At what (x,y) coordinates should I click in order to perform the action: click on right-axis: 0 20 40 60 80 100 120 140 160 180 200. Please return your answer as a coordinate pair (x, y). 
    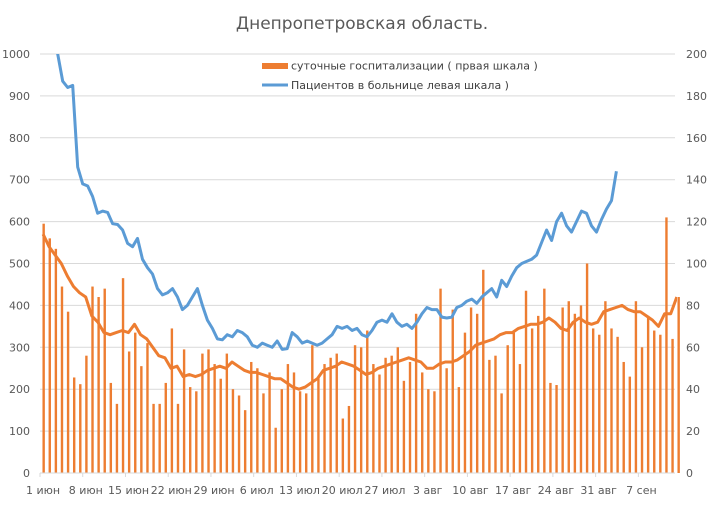
    Looking at the image, I should click on (696, 264).